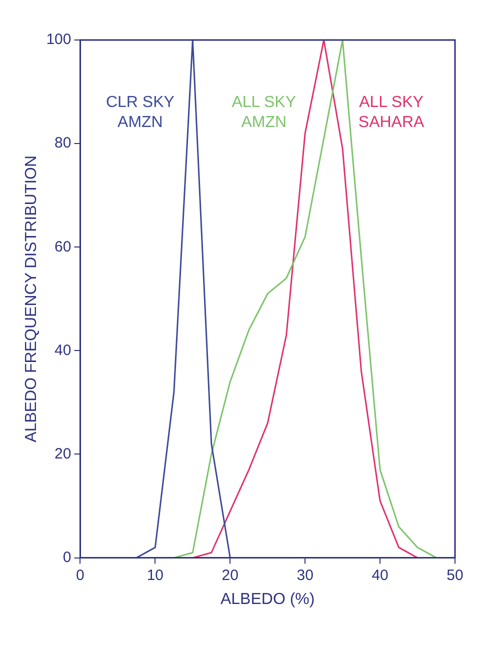  I want to click on x-axis-title: ALBEDO (%), so click(267, 599).